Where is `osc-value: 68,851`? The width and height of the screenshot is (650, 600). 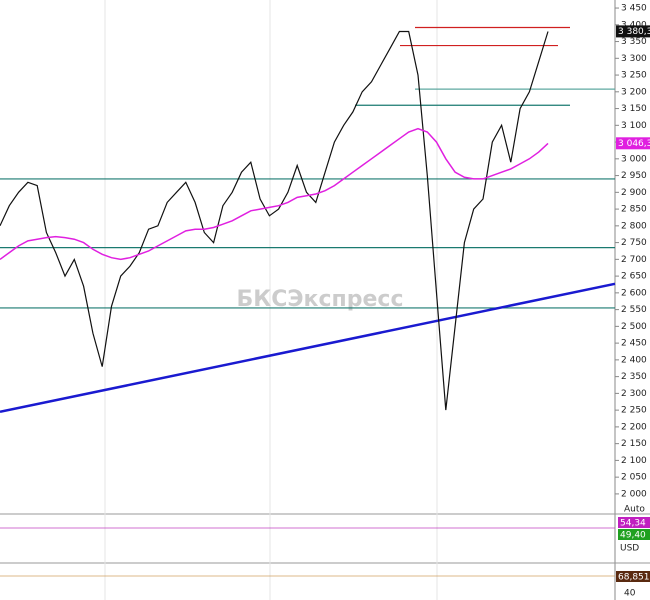
osc-value: 68,851 is located at coordinates (634, 578).